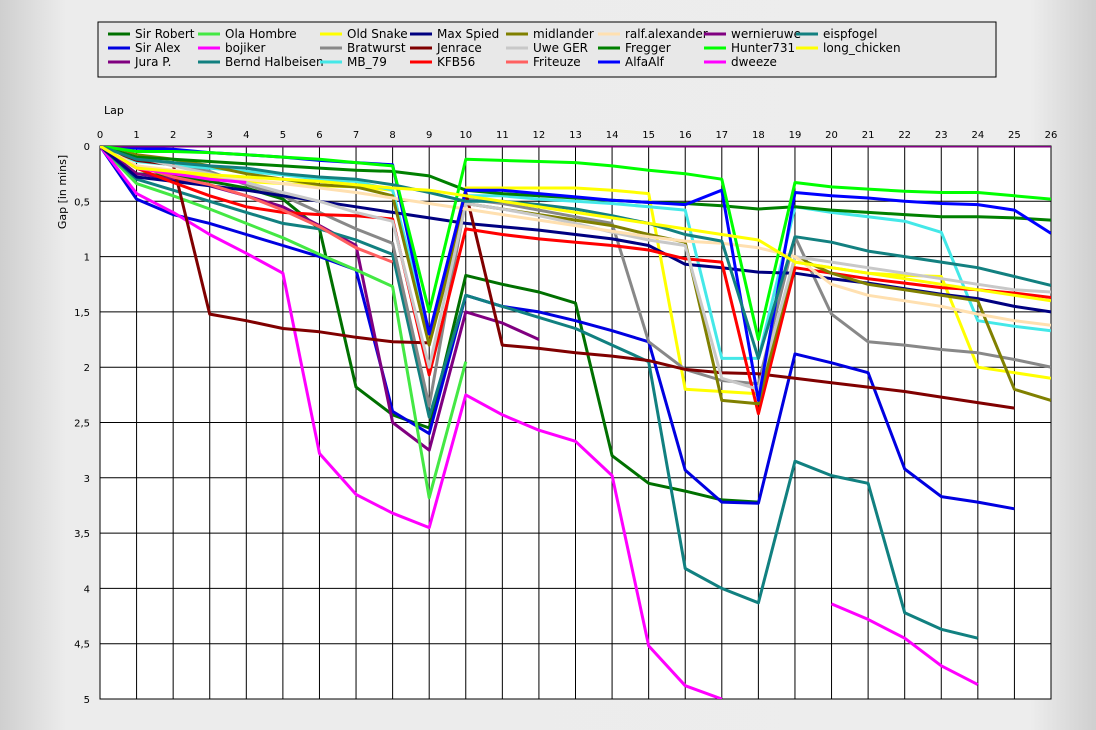 This screenshot has height=730, width=1096. What do you see at coordinates (114, 110) in the screenshot?
I see `x-axis-label: Lap` at bounding box center [114, 110].